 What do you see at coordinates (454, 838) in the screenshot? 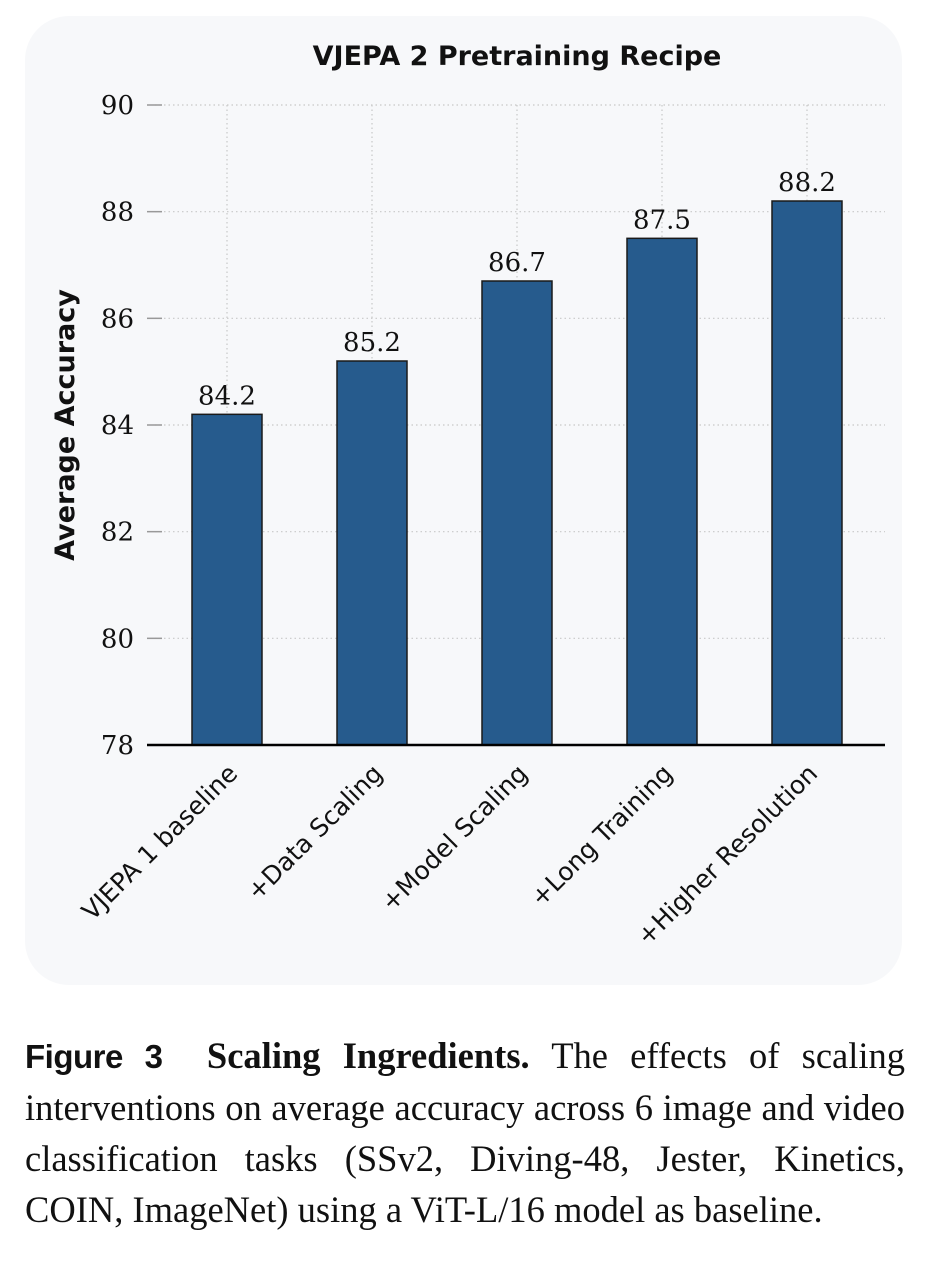
I see `x-tick-label: +Model Scaling` at bounding box center [454, 838].